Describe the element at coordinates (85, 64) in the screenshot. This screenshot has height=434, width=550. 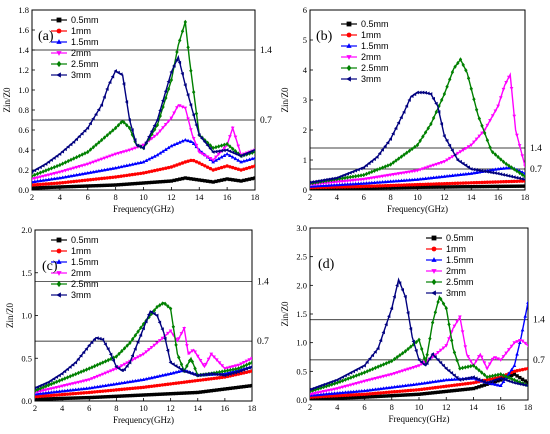
I see `legend-entry-2.5mm: 2.5mm` at that location.